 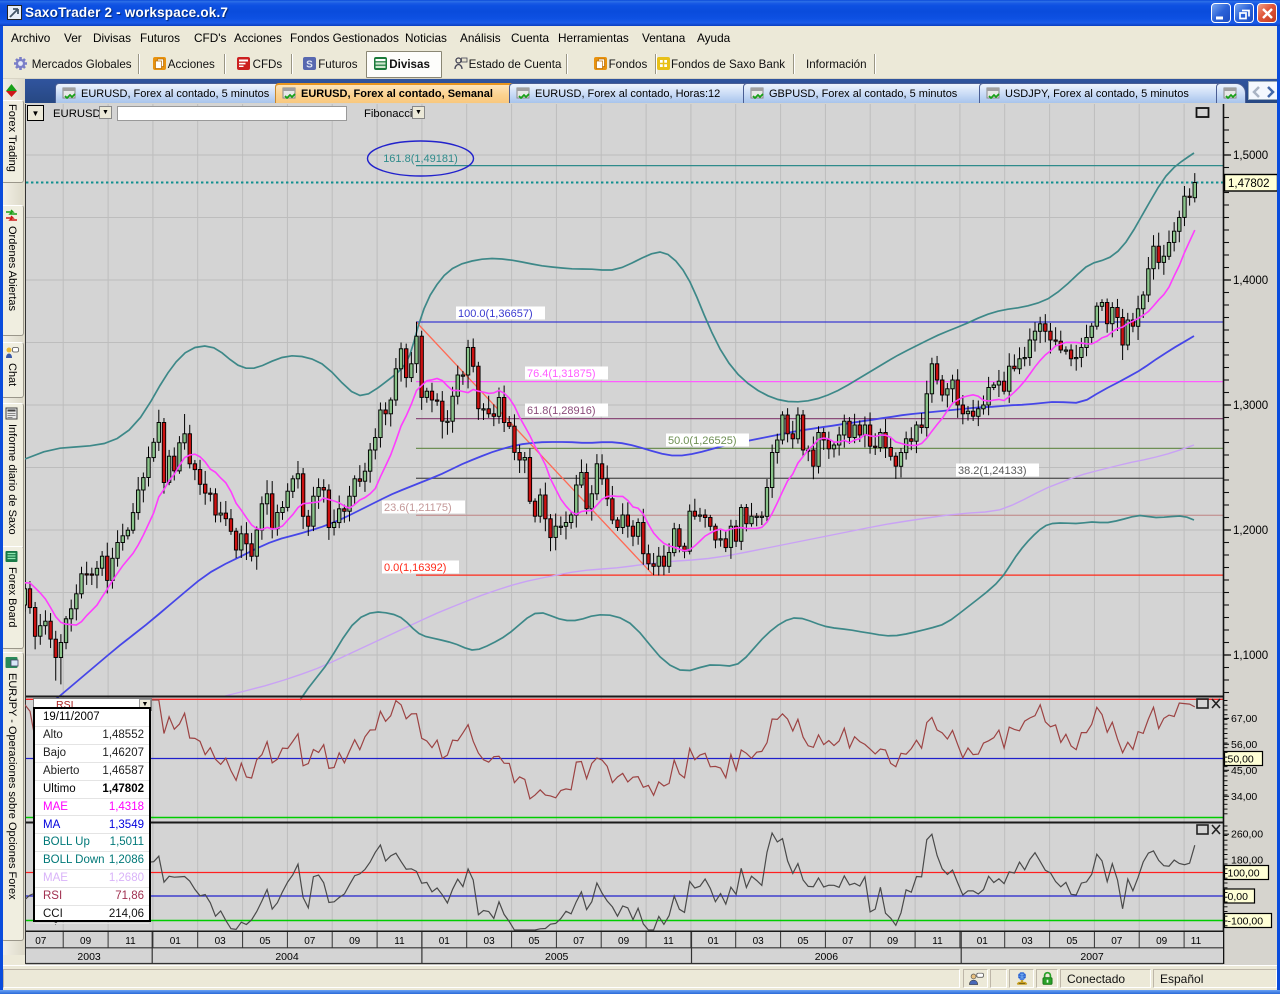 What do you see at coordinates (89, 957) in the screenshot?
I see `svg-text: 2003` at bounding box center [89, 957].